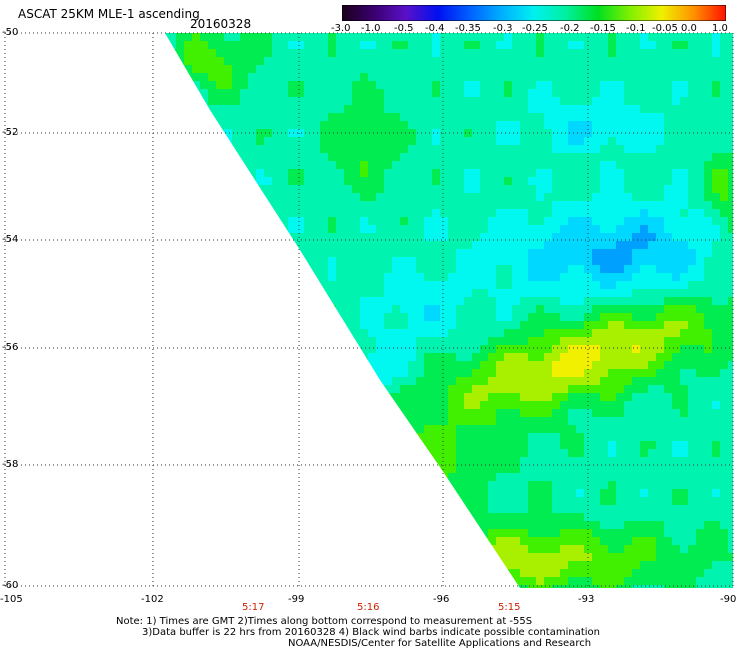  Describe the element at coordinates (10, 585) in the screenshot. I see `lat-label: -60` at that location.